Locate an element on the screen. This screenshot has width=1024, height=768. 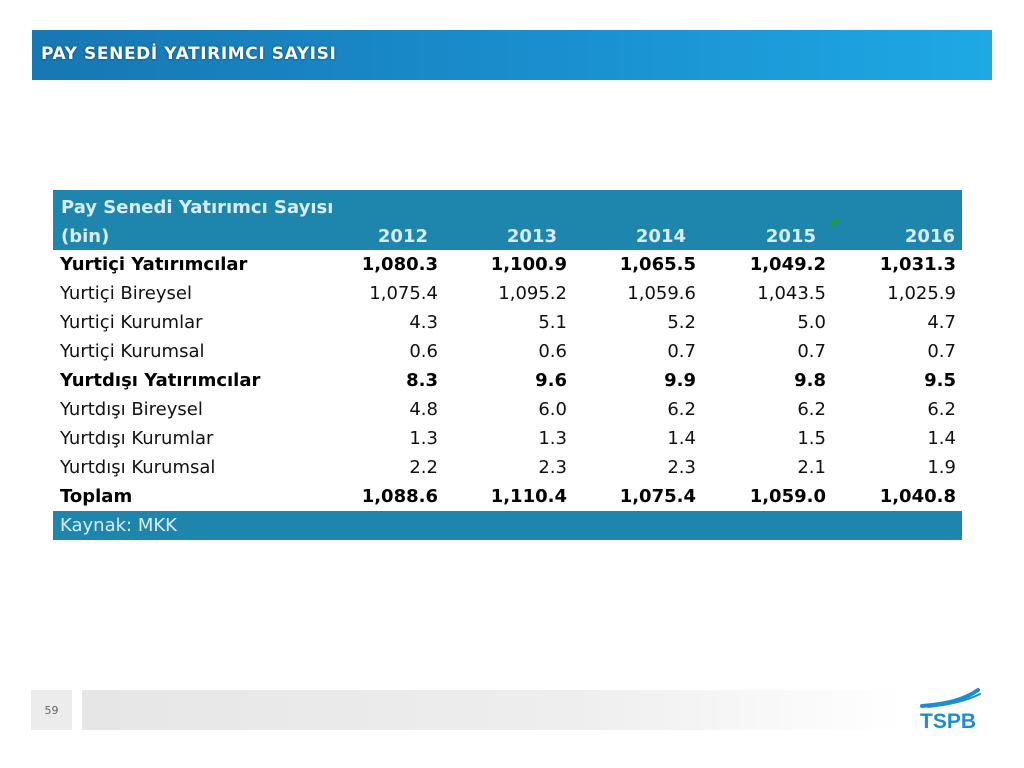
row-value: 4.3 is located at coordinates (423, 322).